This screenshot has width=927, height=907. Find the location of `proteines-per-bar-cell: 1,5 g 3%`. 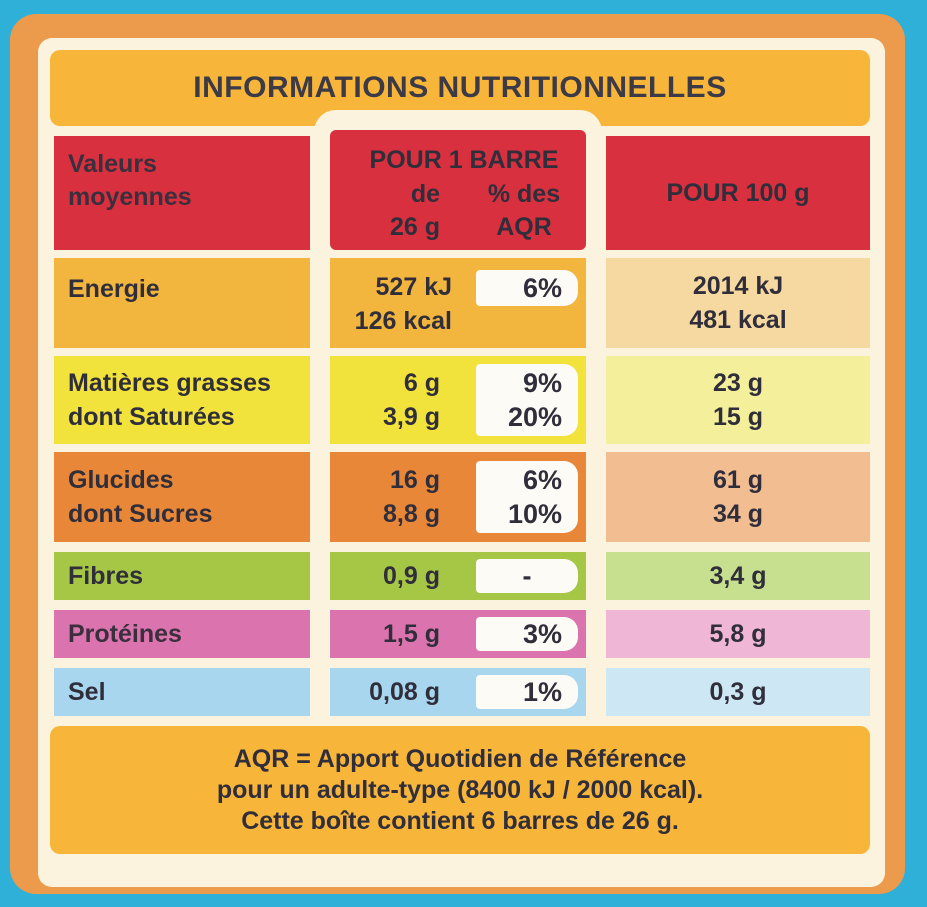

proteines-per-bar-cell: 1,5 g 3% is located at coordinates (458, 634).